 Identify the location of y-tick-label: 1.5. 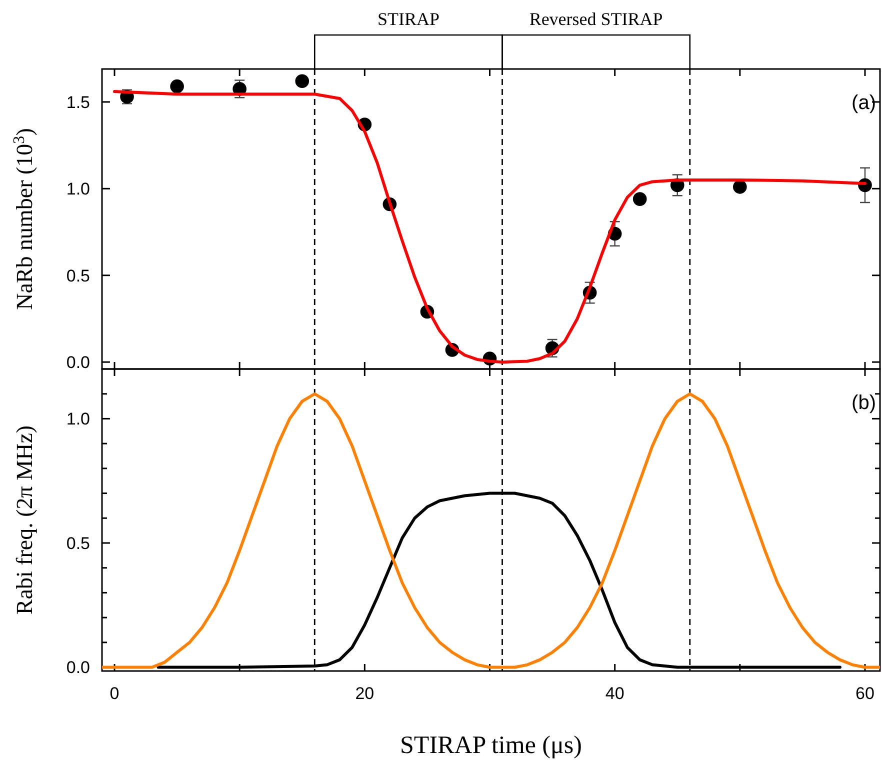
(78, 102).